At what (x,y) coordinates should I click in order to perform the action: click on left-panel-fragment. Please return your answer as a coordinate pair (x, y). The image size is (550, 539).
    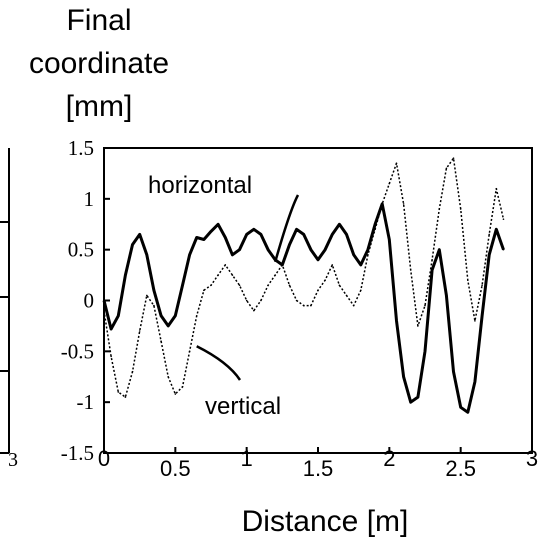
    Looking at the image, I should click on (5, 301).